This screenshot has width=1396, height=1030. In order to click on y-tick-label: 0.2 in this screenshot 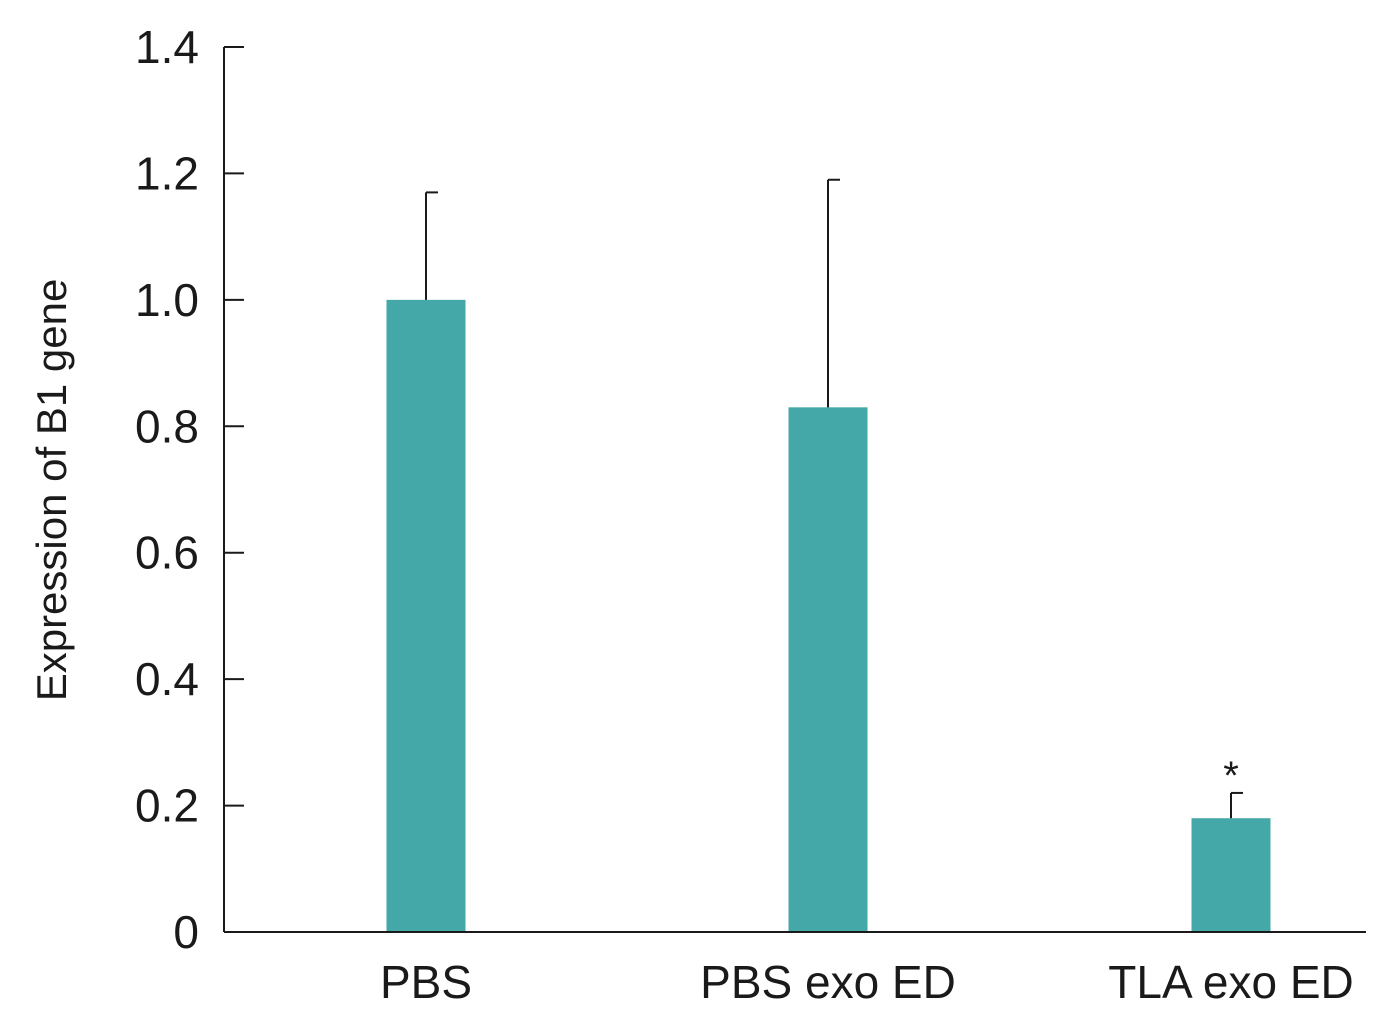, I will do `click(167, 806)`.